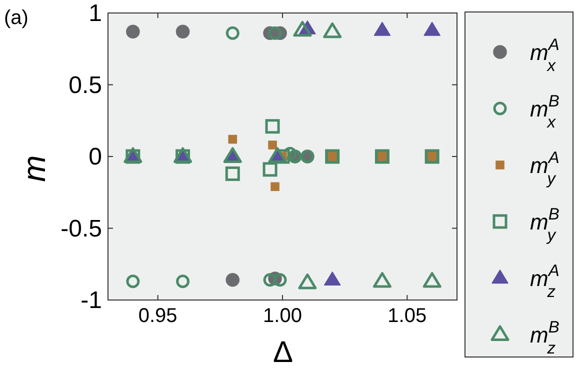 The height and width of the screenshot is (370, 585). What do you see at coordinates (95, 13) in the screenshot?
I see `y-tick-label: 1` at bounding box center [95, 13].